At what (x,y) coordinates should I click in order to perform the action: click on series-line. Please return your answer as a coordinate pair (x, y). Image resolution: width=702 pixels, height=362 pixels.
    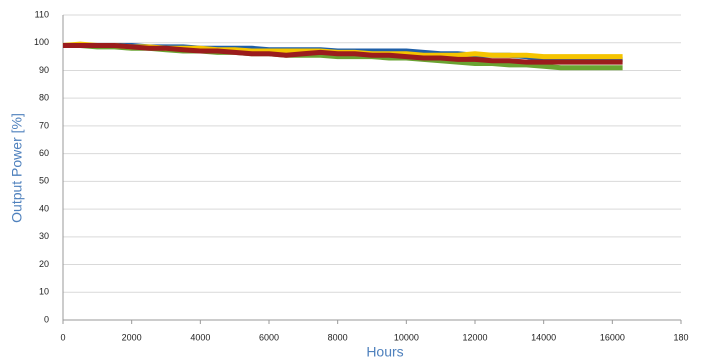
    Looking at the image, I should click on (343, 54).